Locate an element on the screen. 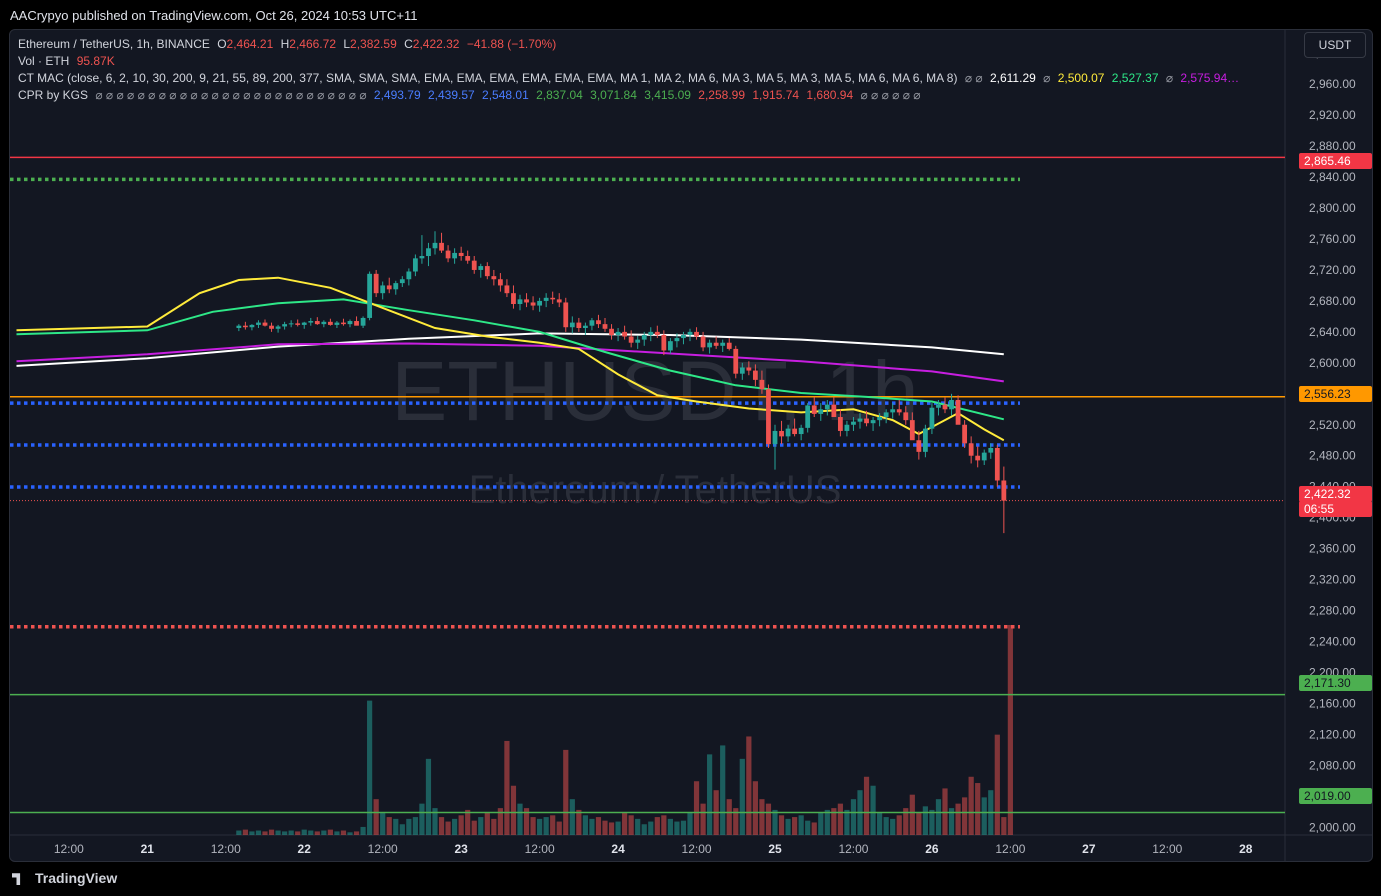 This screenshot has height=896, width=1381. brand-name: TradingView is located at coordinates (76, 878).